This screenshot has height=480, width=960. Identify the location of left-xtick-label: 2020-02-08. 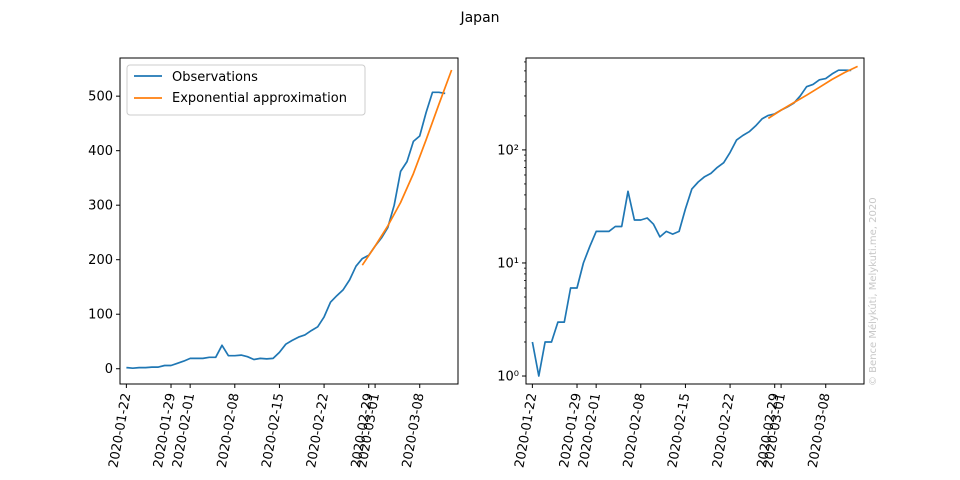
(229, 430).